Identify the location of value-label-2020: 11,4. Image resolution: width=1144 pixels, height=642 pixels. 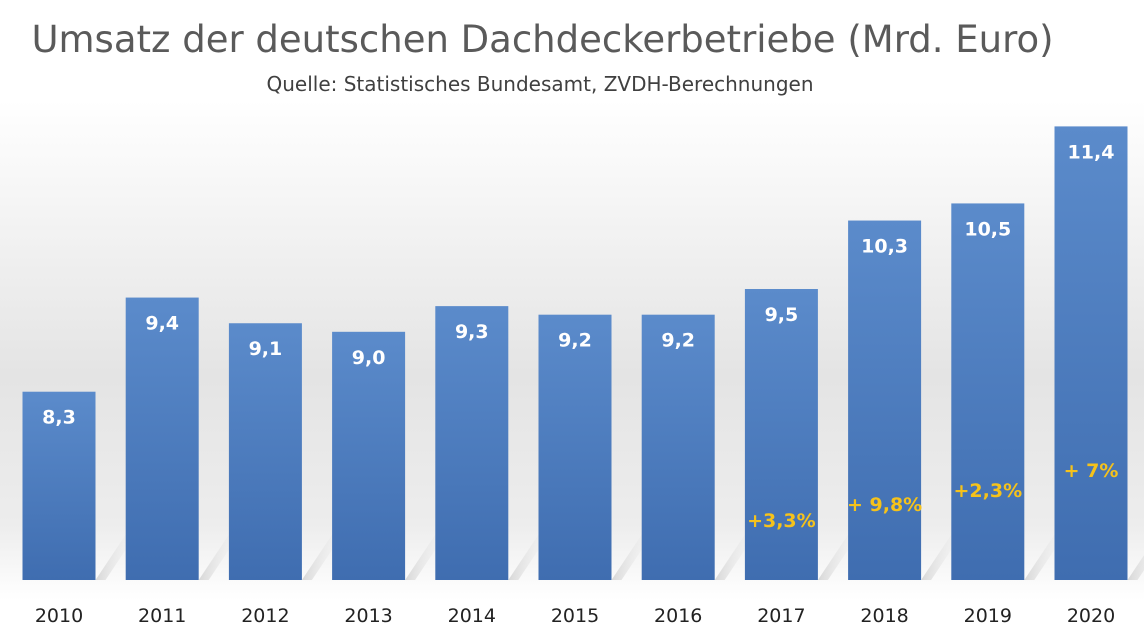
(1091, 152).